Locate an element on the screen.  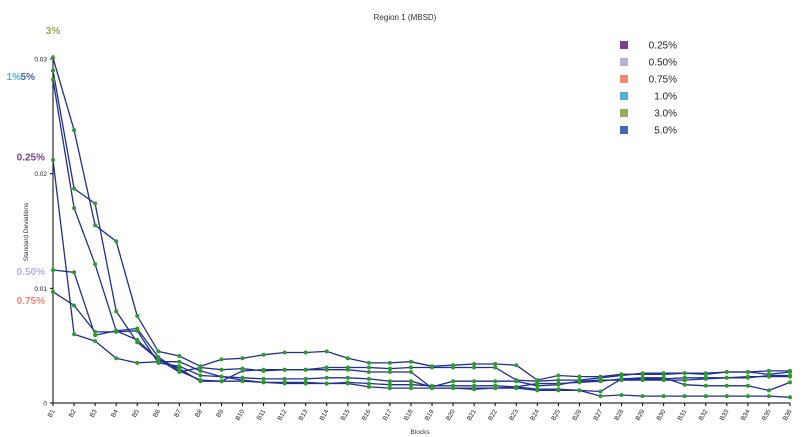
x-tick-label: B10 is located at coordinates (240, 415).